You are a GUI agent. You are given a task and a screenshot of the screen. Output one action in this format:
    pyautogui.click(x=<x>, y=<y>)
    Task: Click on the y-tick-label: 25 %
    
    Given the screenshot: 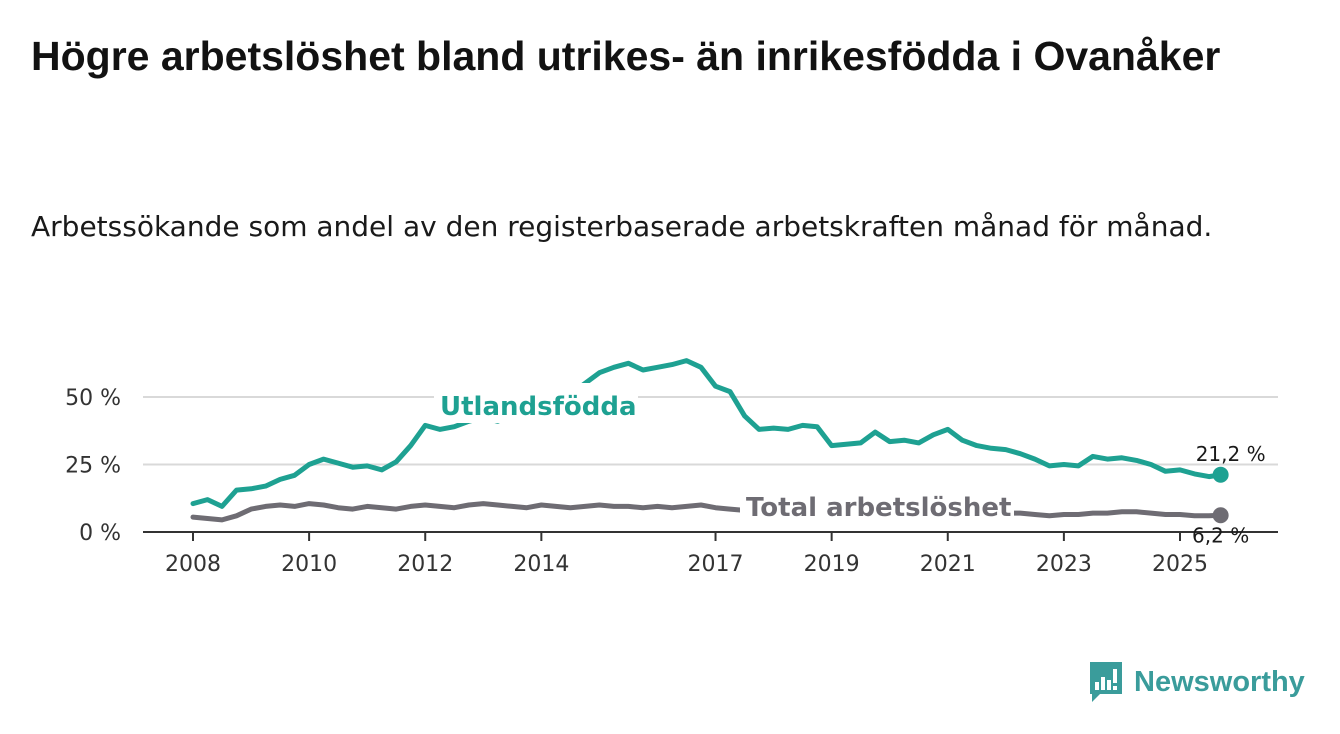 What is the action you would take?
    pyautogui.click(x=93, y=466)
    